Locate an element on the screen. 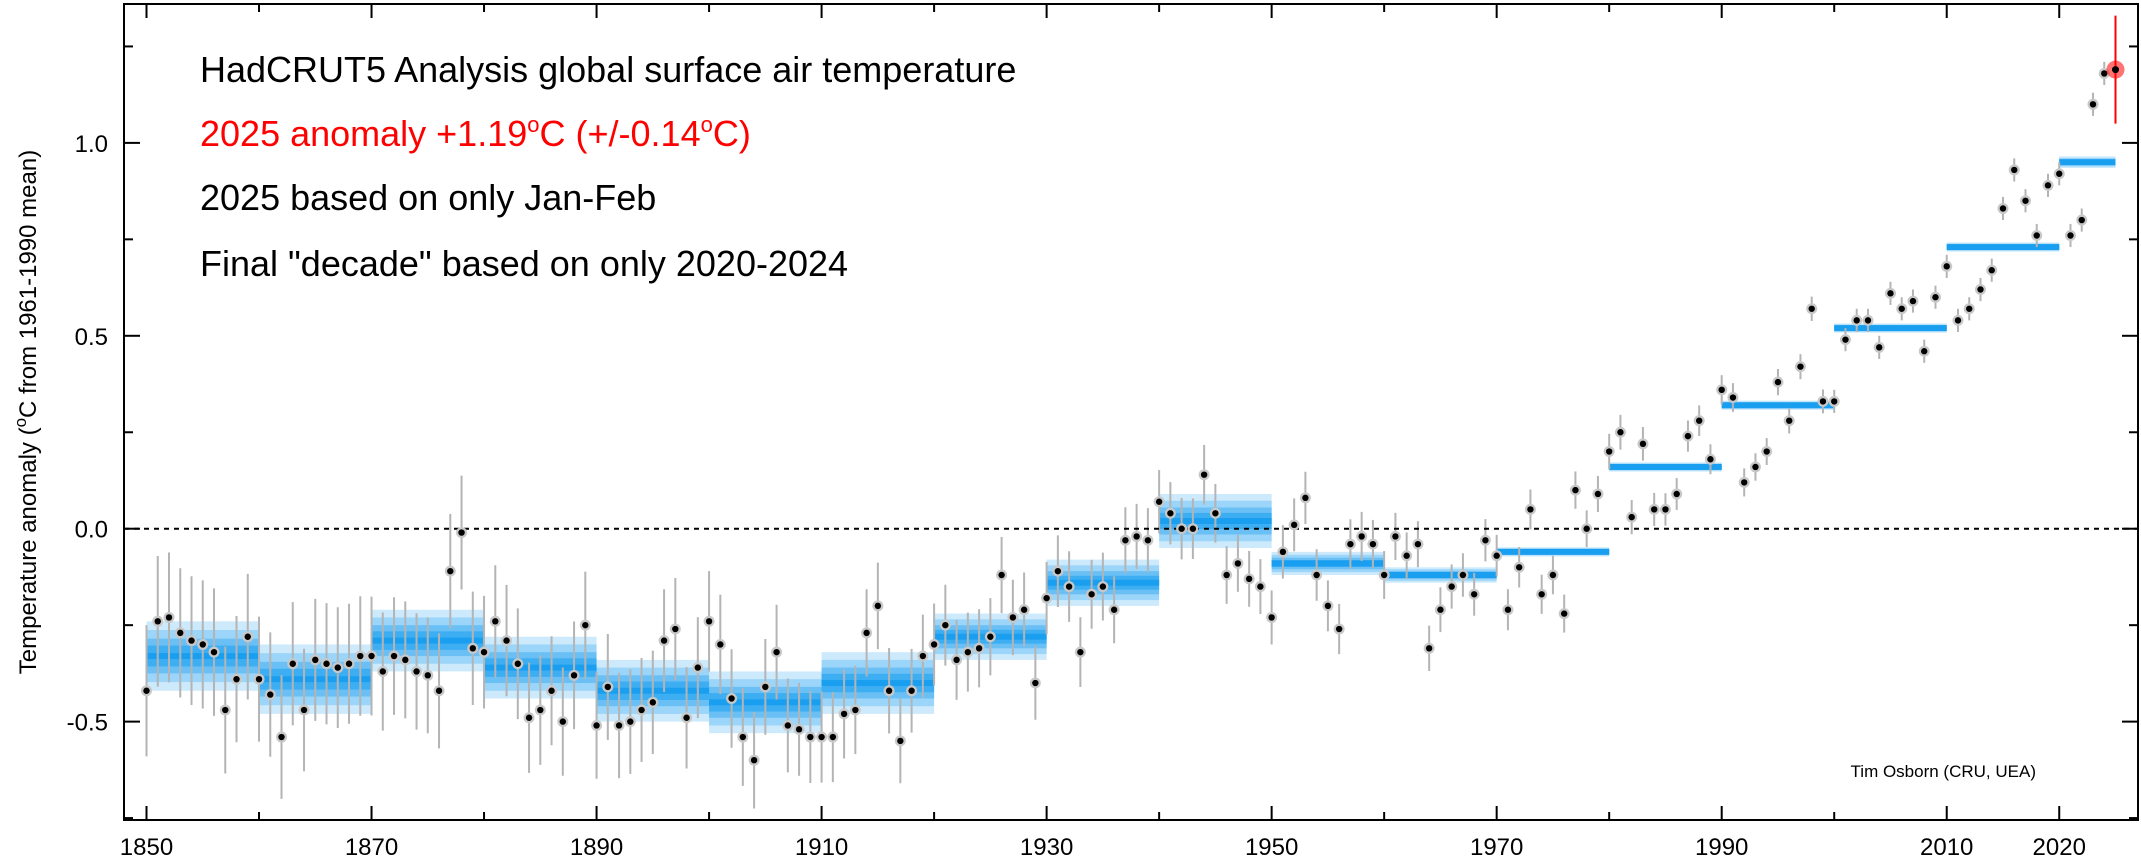 Image resolution: width=2141 pixels, height=865 pixels. data-point-1930 is located at coordinates (1046, 598).